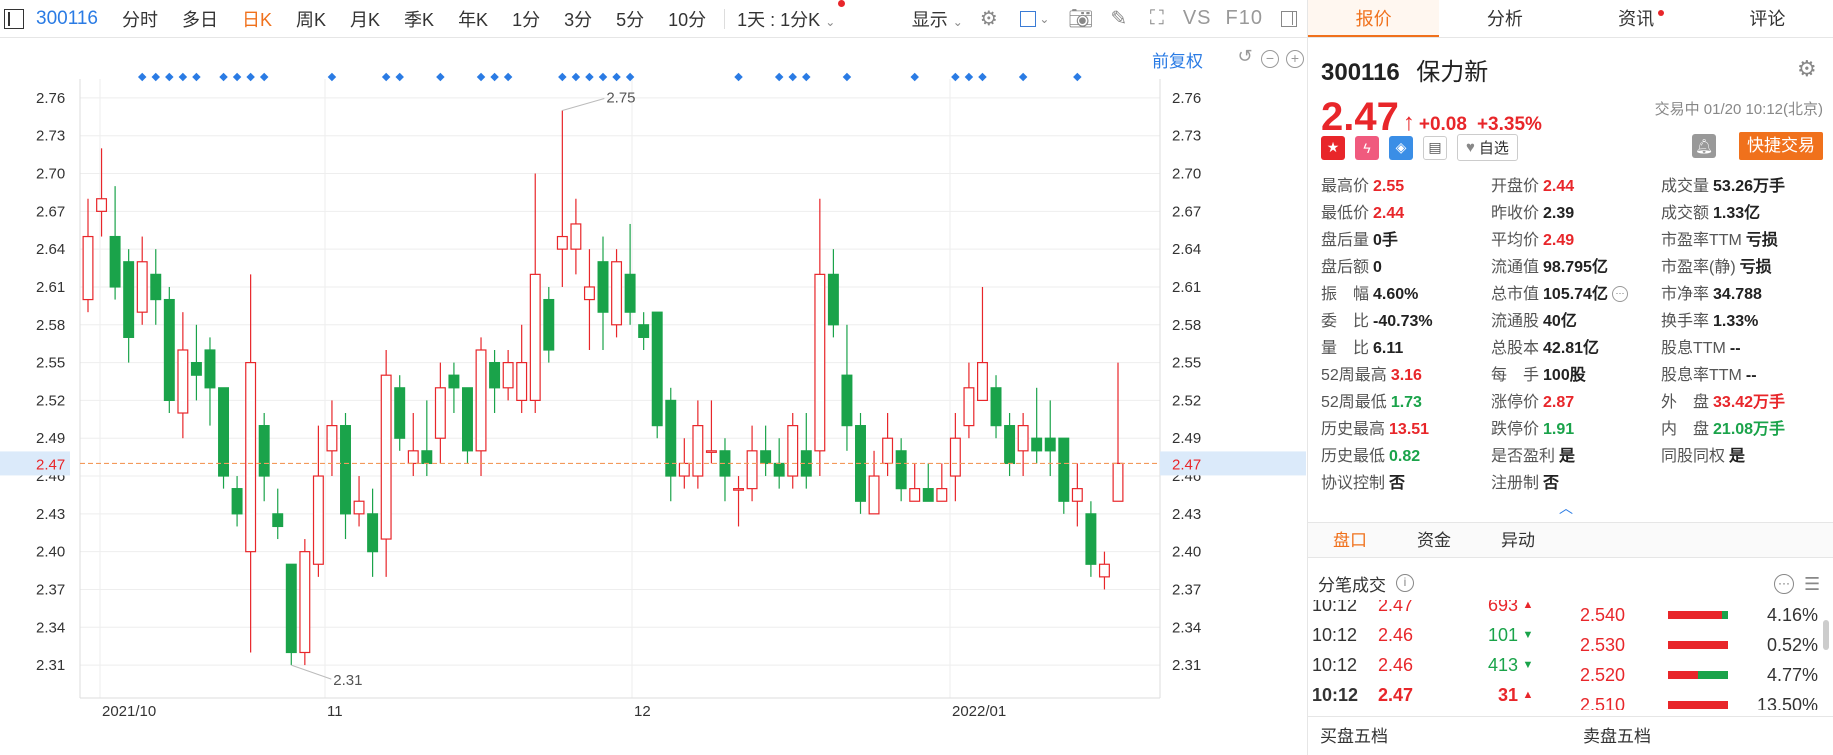 The height and width of the screenshot is (755, 1833). I want to click on price-change: +0.08, so click(1442, 124).